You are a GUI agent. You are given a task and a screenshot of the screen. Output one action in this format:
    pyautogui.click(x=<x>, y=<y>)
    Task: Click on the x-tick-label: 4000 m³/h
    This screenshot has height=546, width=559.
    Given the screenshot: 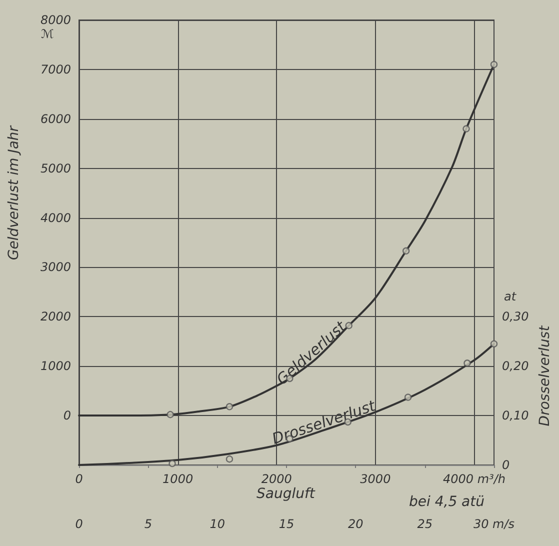 What is the action you would take?
    pyautogui.click(x=474, y=479)
    